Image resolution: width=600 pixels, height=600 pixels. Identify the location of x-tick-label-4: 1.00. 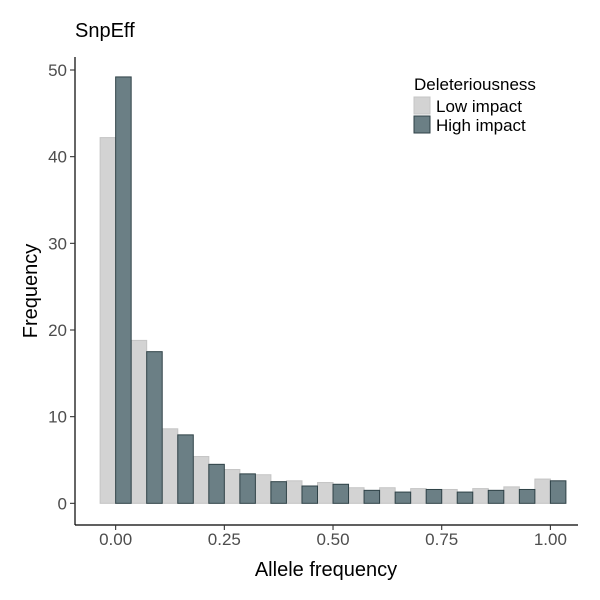
(550, 539).